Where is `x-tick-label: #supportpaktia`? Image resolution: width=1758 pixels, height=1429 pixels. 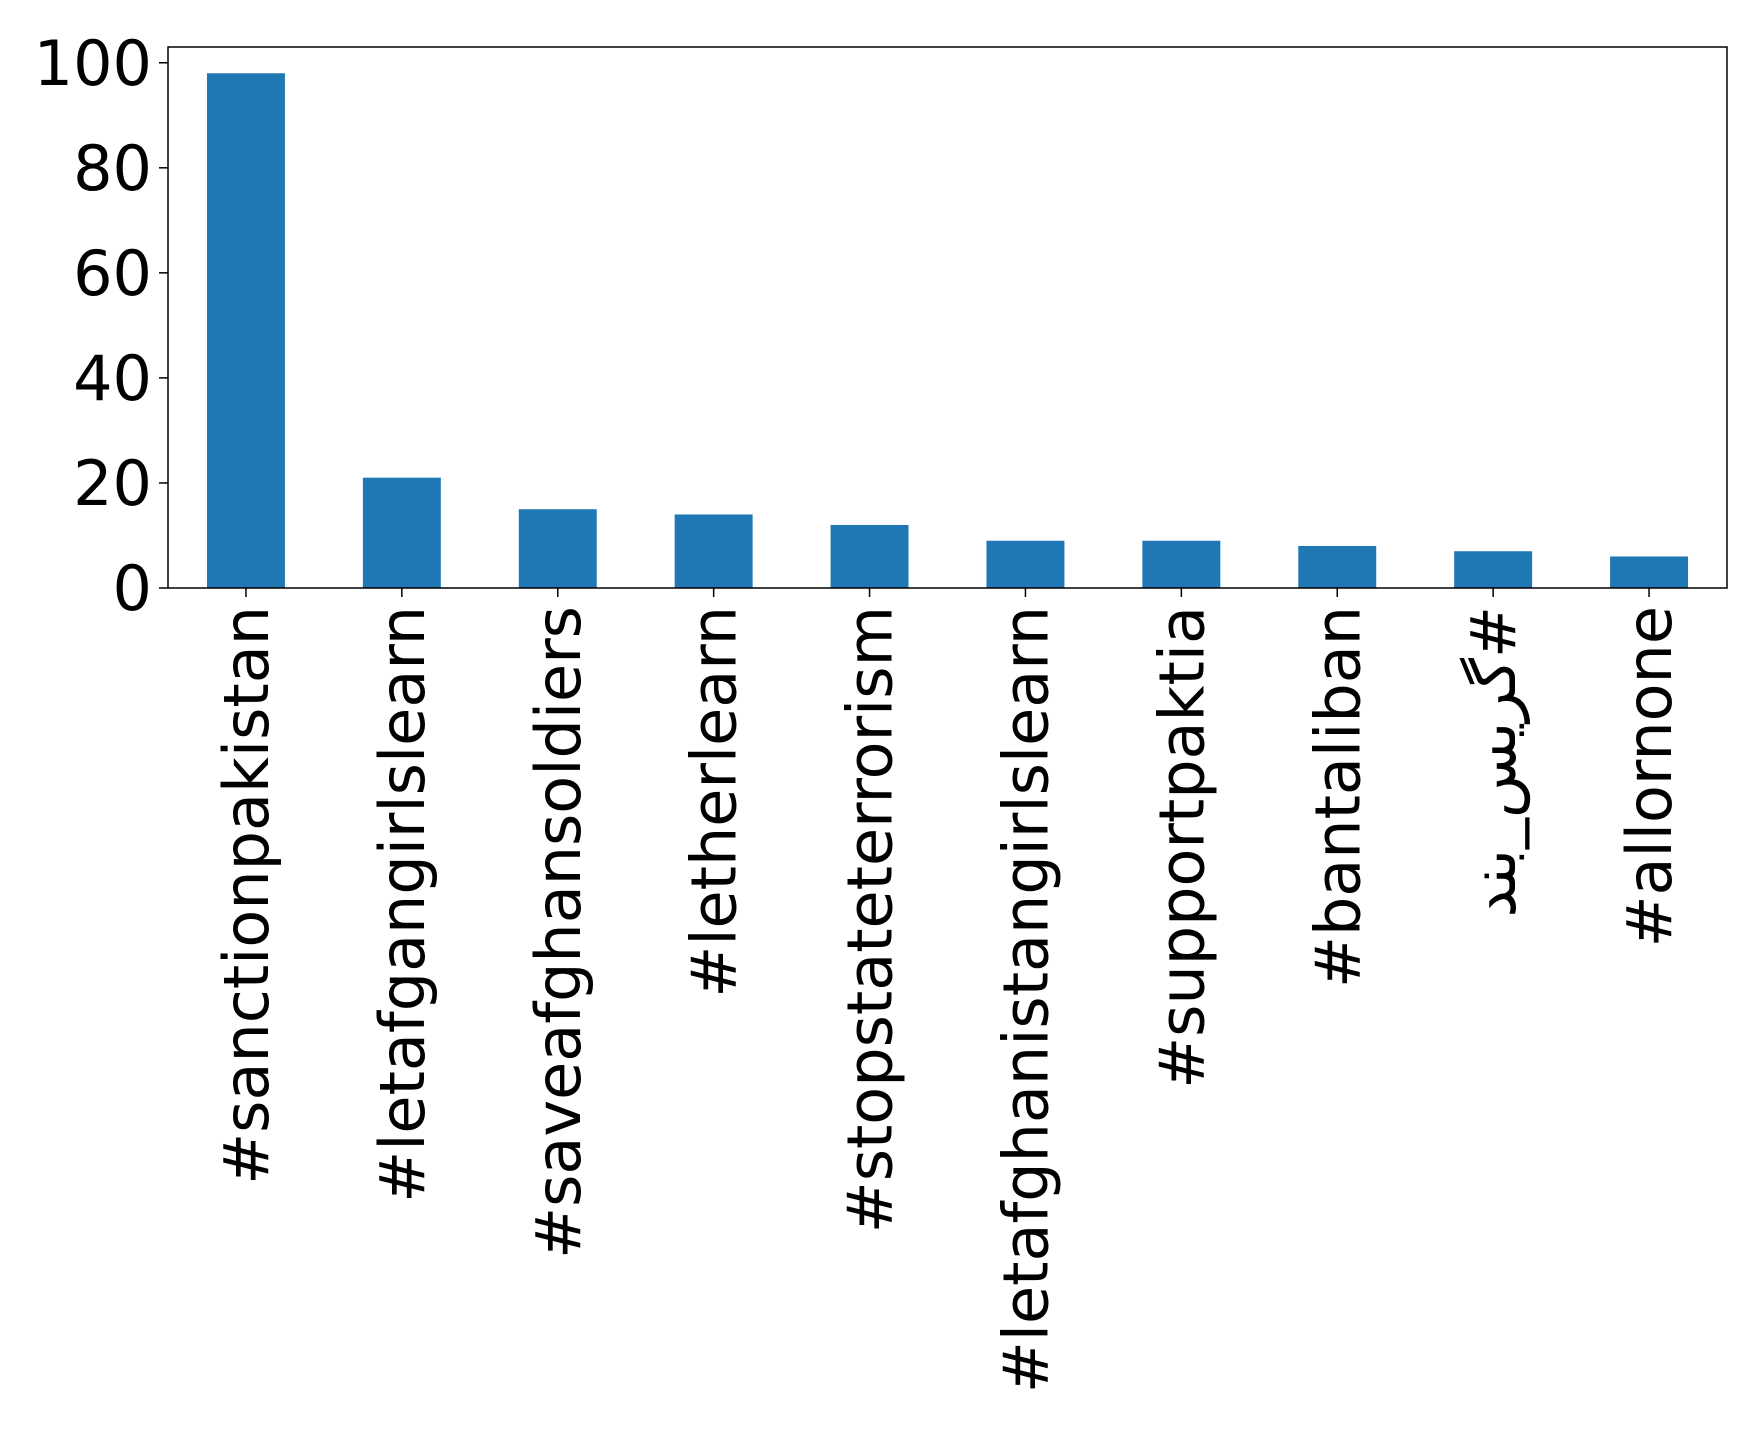 x-tick-label: #supportpaktia is located at coordinates (1181, 847).